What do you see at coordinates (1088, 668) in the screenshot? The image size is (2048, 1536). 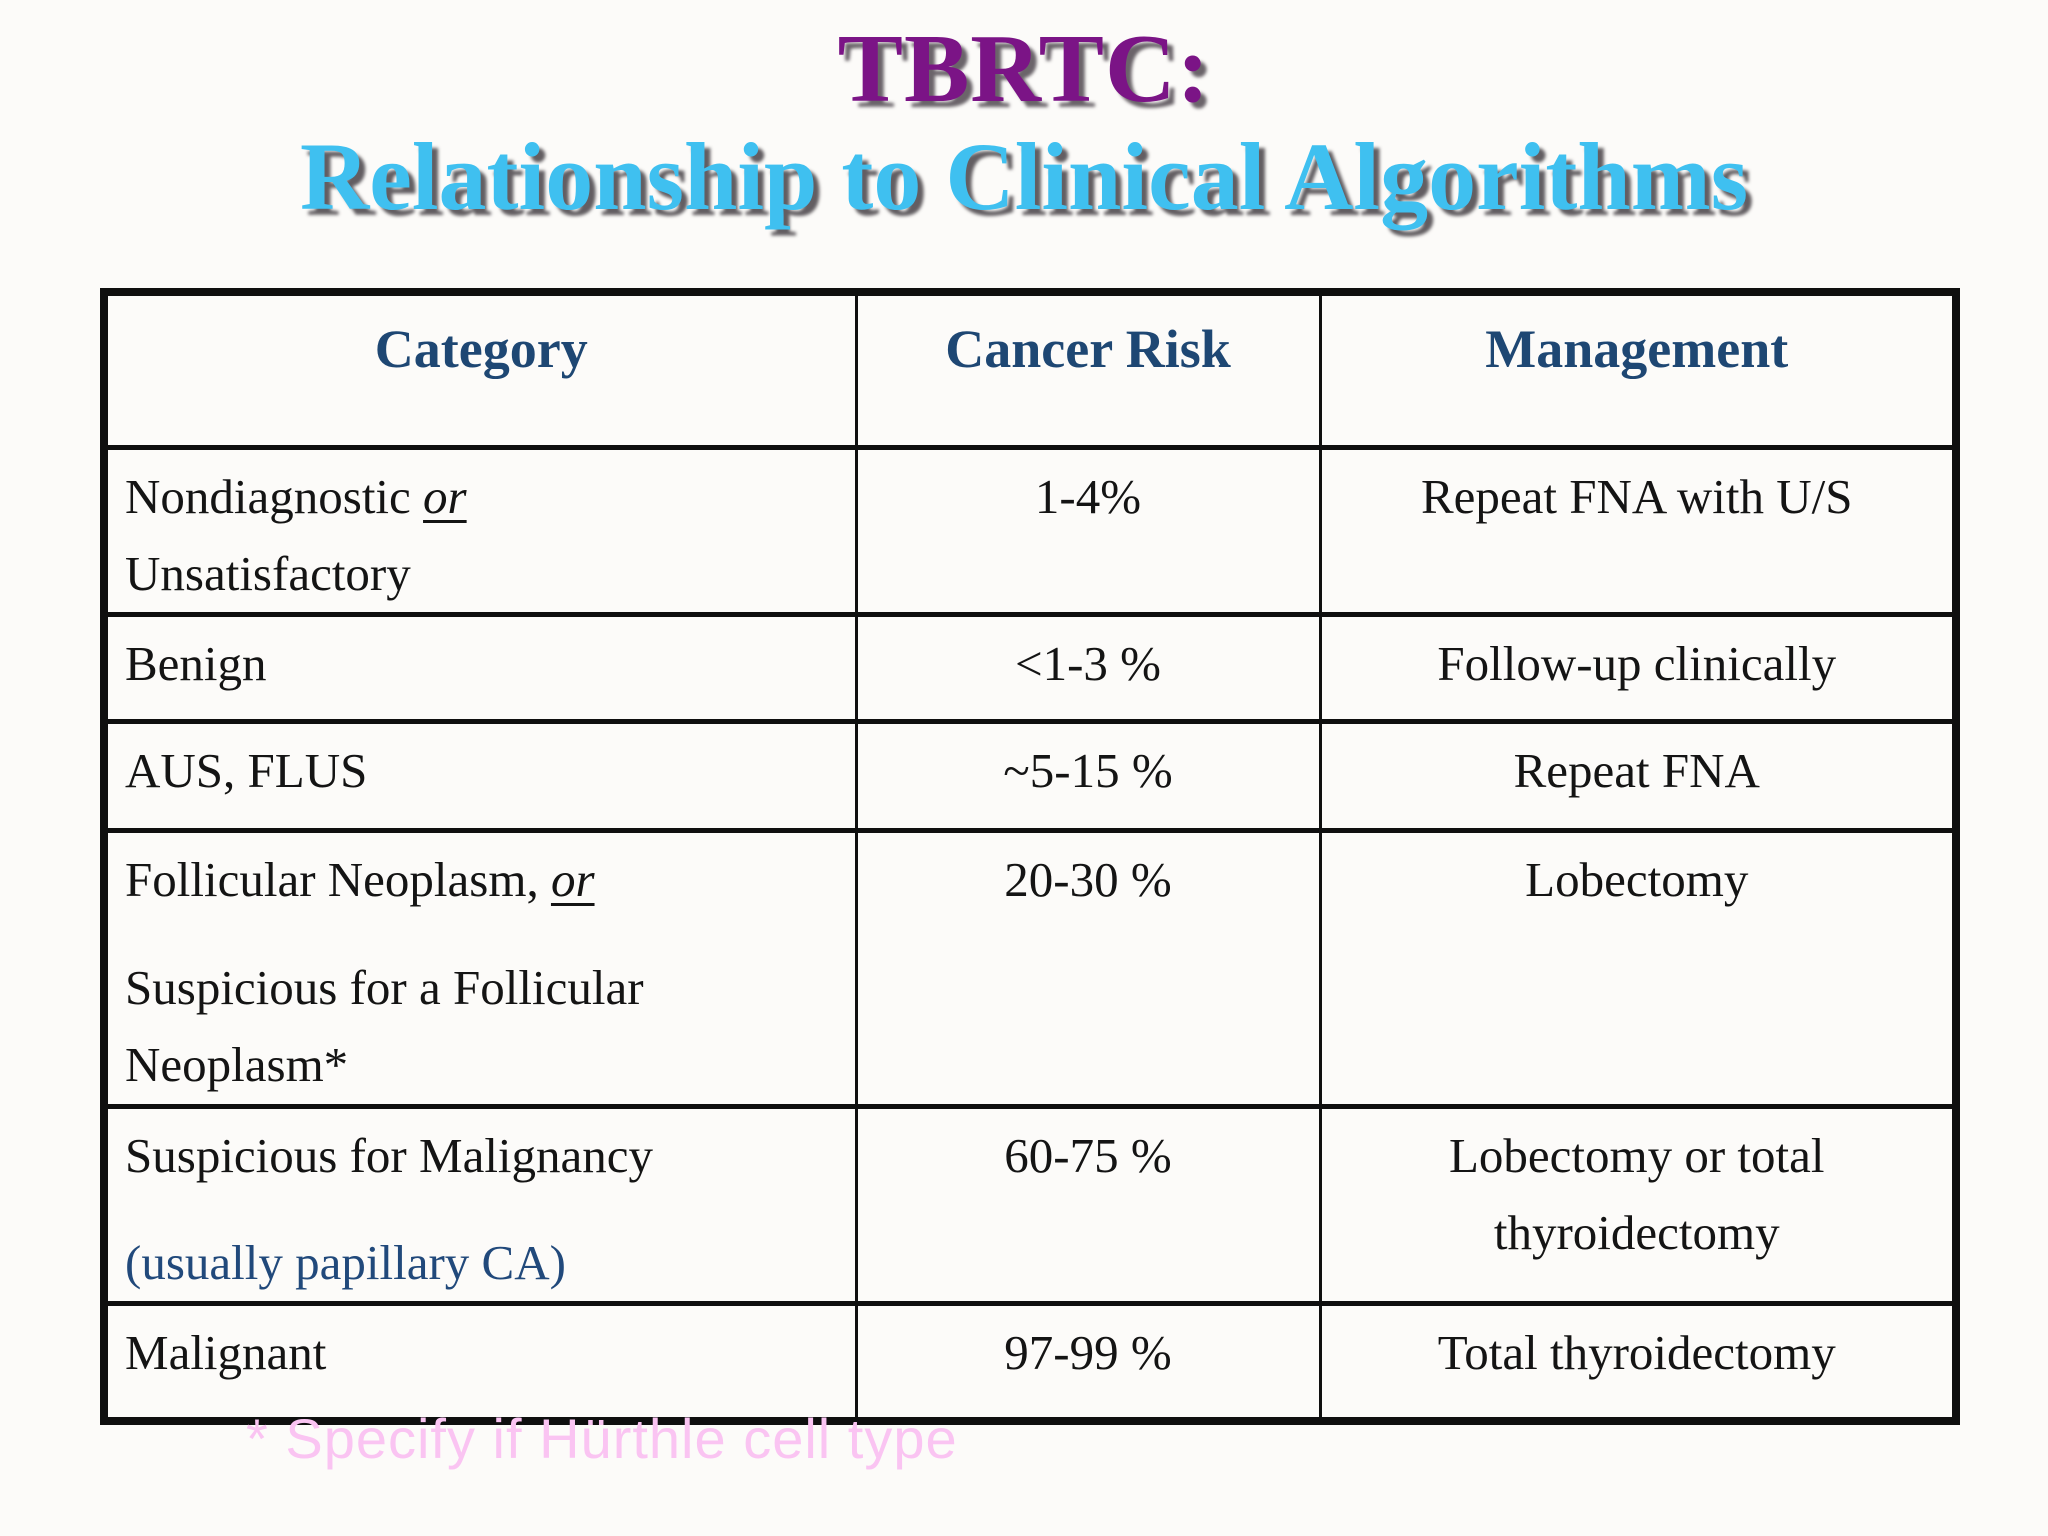 I see `cancer-risk-cell: <1-3 %` at bounding box center [1088, 668].